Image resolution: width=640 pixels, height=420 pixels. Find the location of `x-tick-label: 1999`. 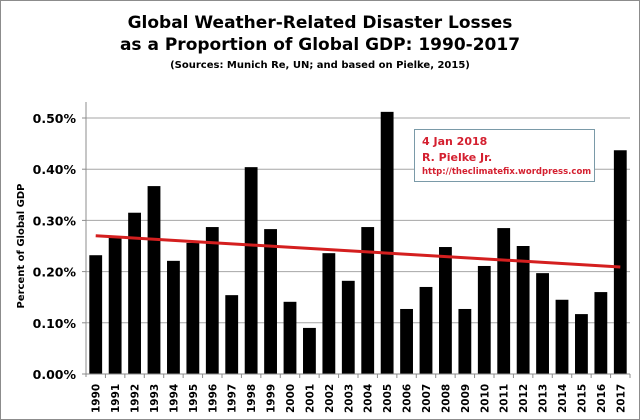

x-tick-label: 1999 is located at coordinates (272, 398).